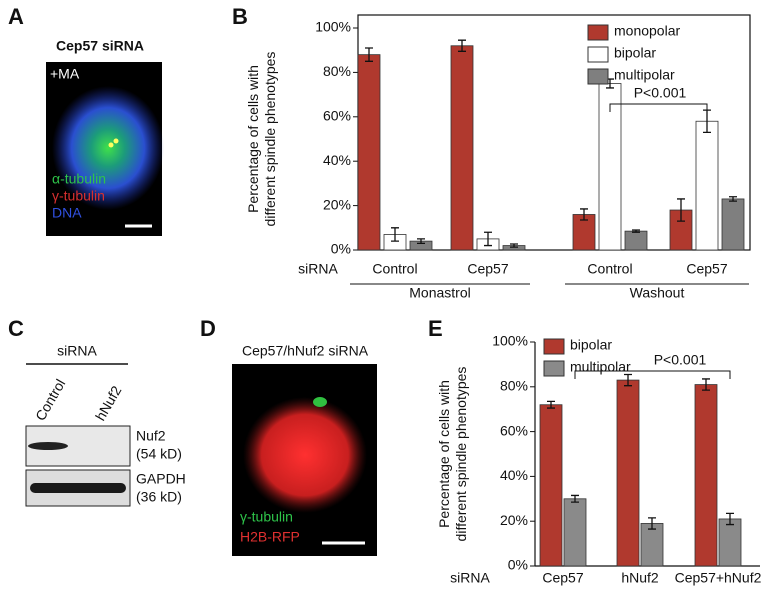 This screenshot has width=775, height=593. What do you see at coordinates (718, 578) in the screenshot?
I see `x-tick-label: Cep57+hNuf2` at bounding box center [718, 578].